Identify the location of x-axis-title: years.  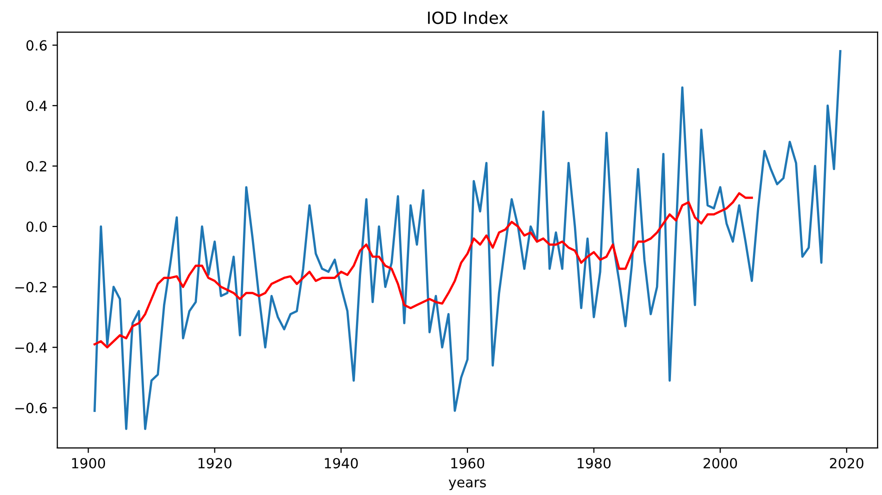
(467, 484).